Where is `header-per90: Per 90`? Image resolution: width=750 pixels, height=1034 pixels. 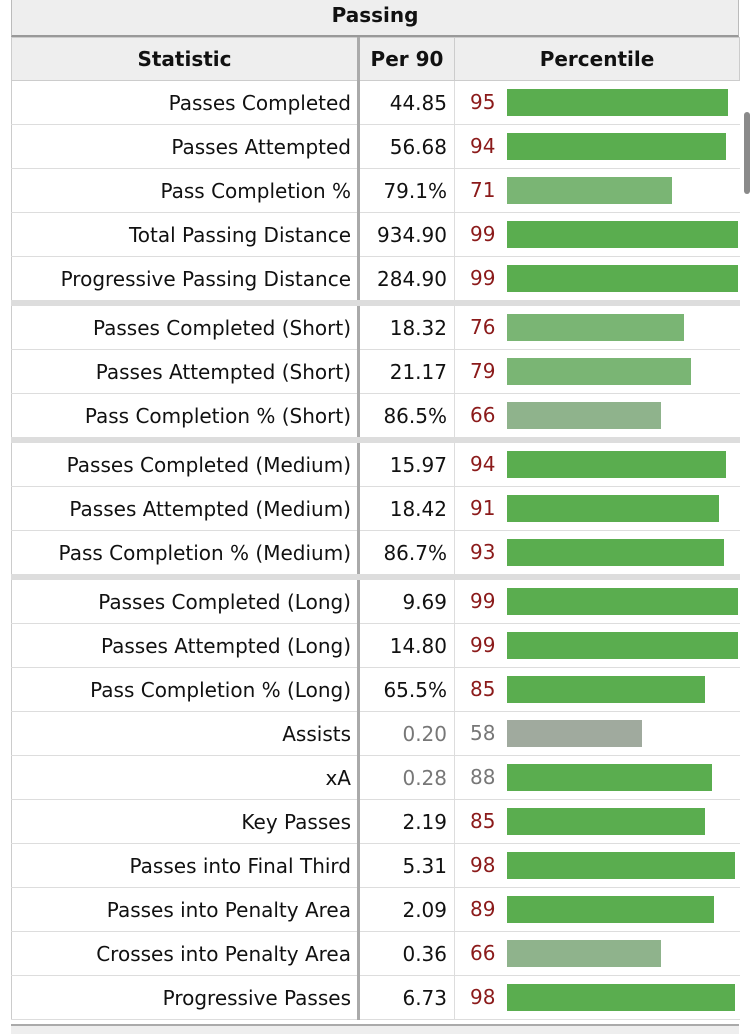
header-per90: Per 90 is located at coordinates (406, 59).